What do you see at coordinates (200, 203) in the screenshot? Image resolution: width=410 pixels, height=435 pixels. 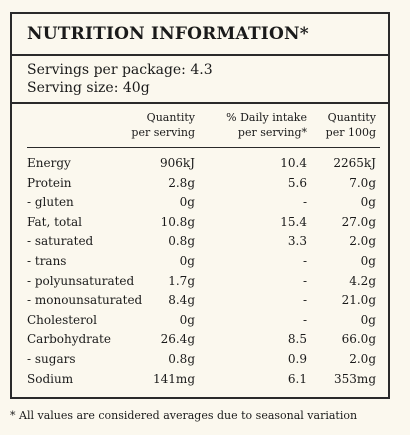 I see `table-row: - gluten 0g - 0g` at bounding box center [200, 203].